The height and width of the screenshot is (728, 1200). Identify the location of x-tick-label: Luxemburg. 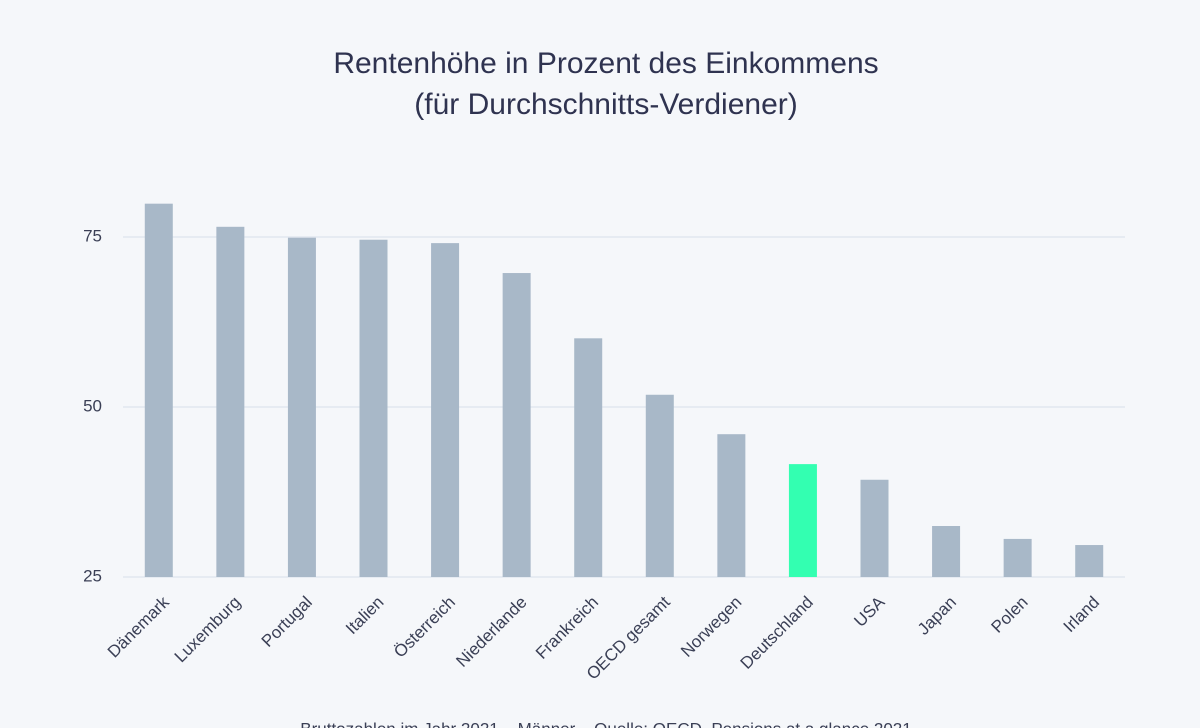
(208, 630).